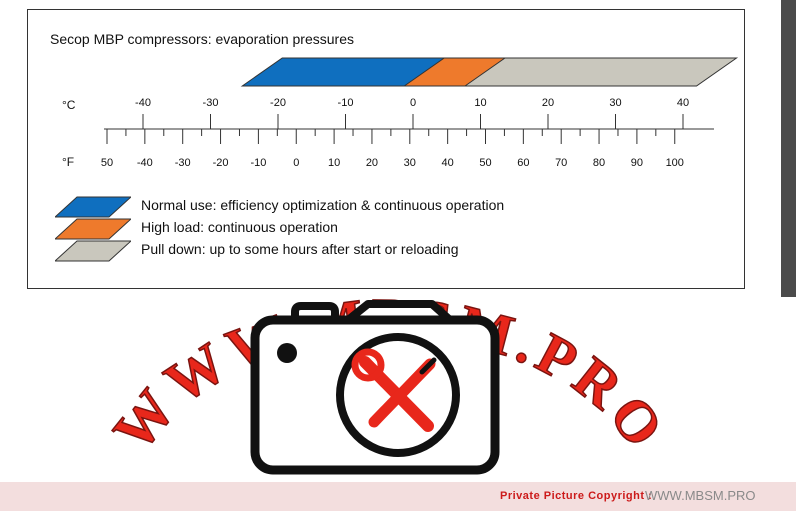 The width and height of the screenshot is (796, 511). What do you see at coordinates (523, 163) in the screenshot?
I see `fahrenheit-tick-label: 60` at bounding box center [523, 163].